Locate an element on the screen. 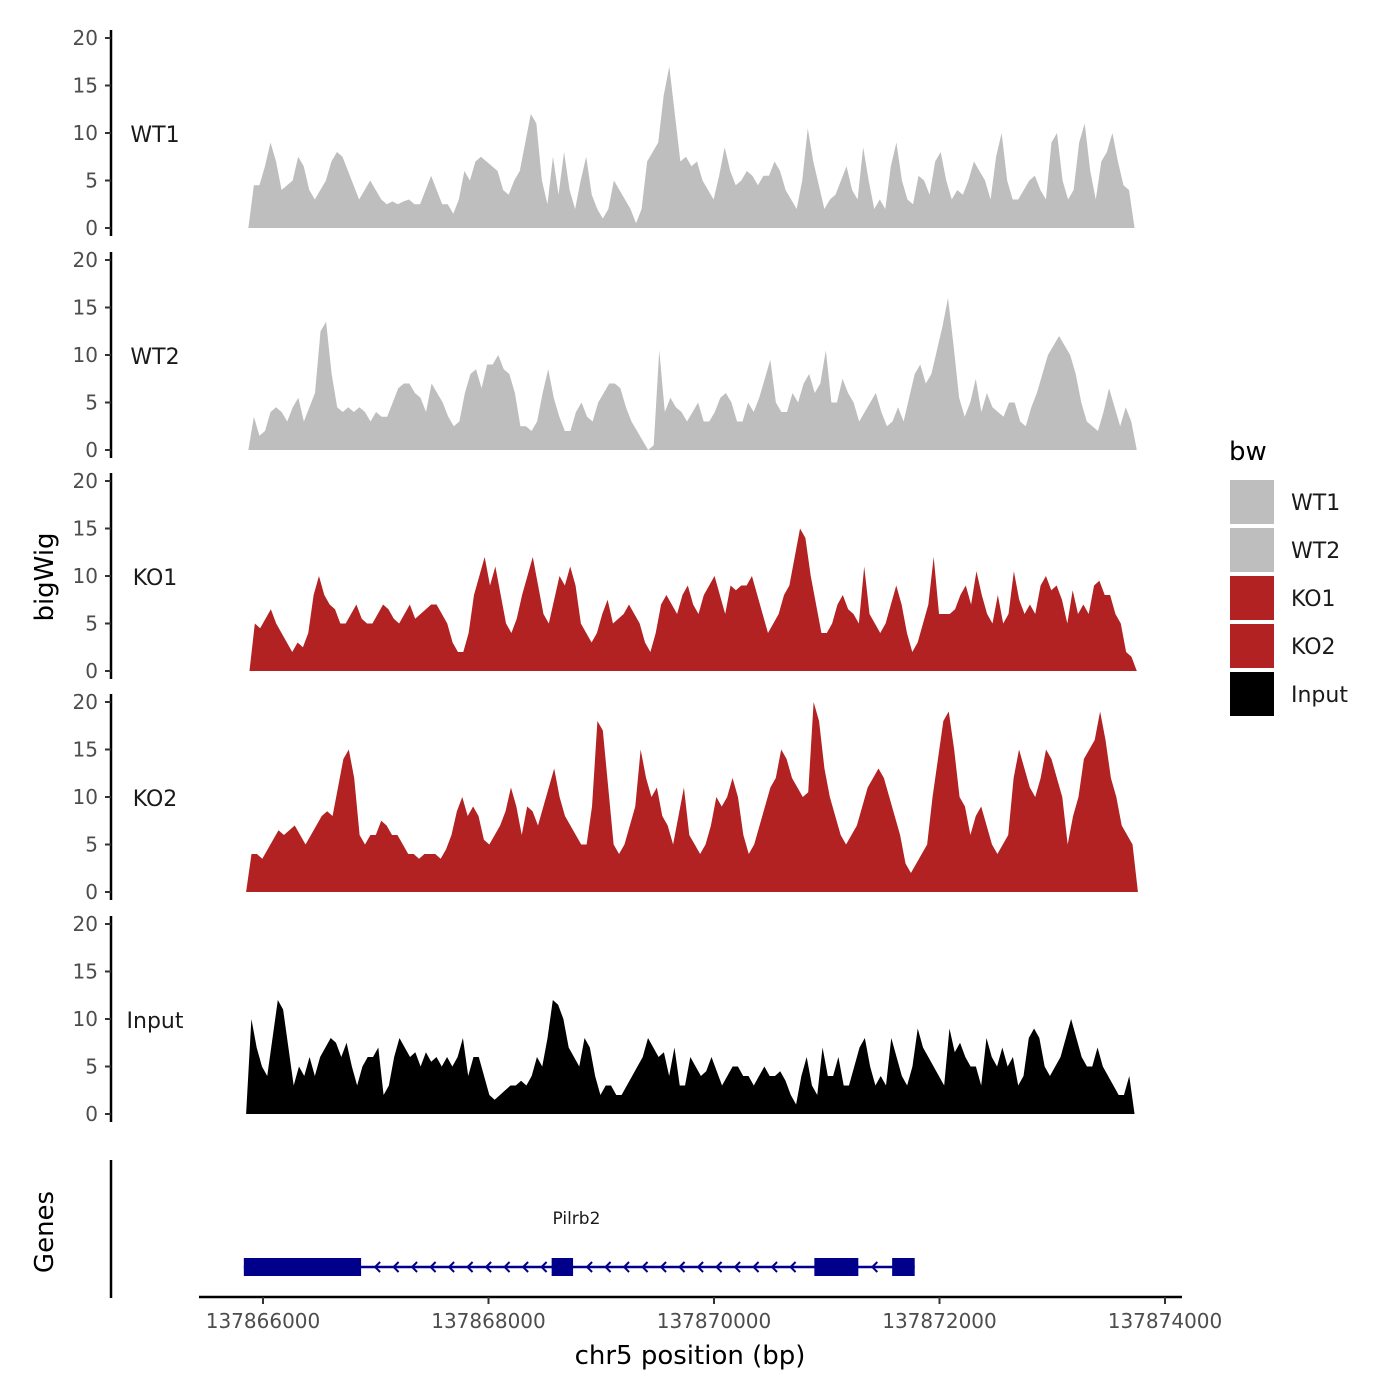  track-panel-input: 0 5 10 15 20 Input is located at coordinates (604, 1019).